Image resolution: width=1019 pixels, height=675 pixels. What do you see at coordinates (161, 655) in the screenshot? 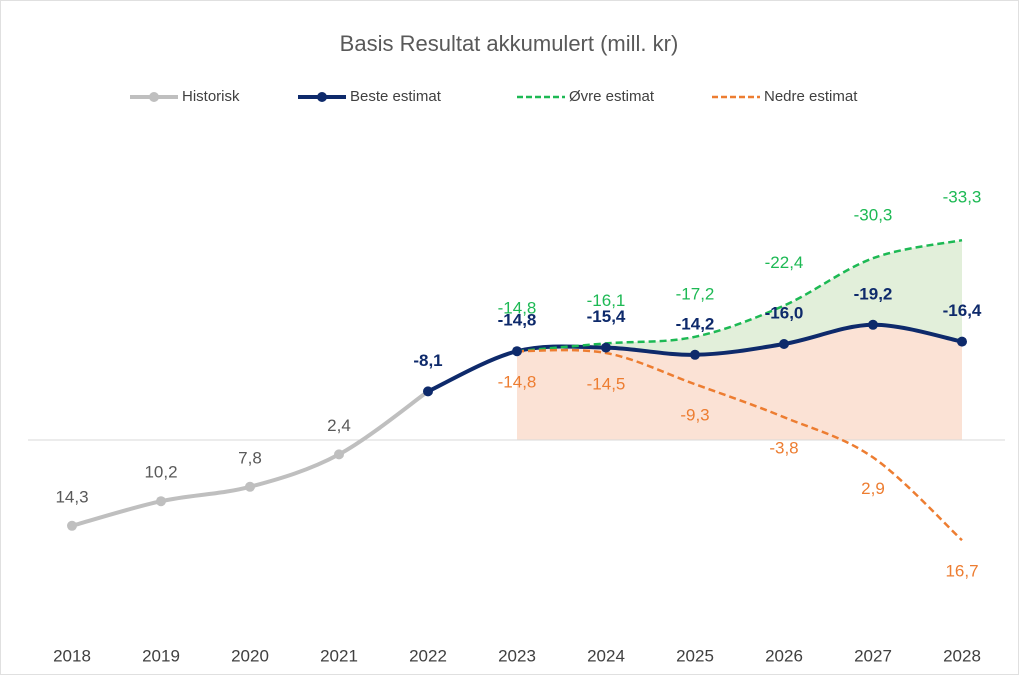
I see `x-tick-label: 2019` at bounding box center [161, 655].